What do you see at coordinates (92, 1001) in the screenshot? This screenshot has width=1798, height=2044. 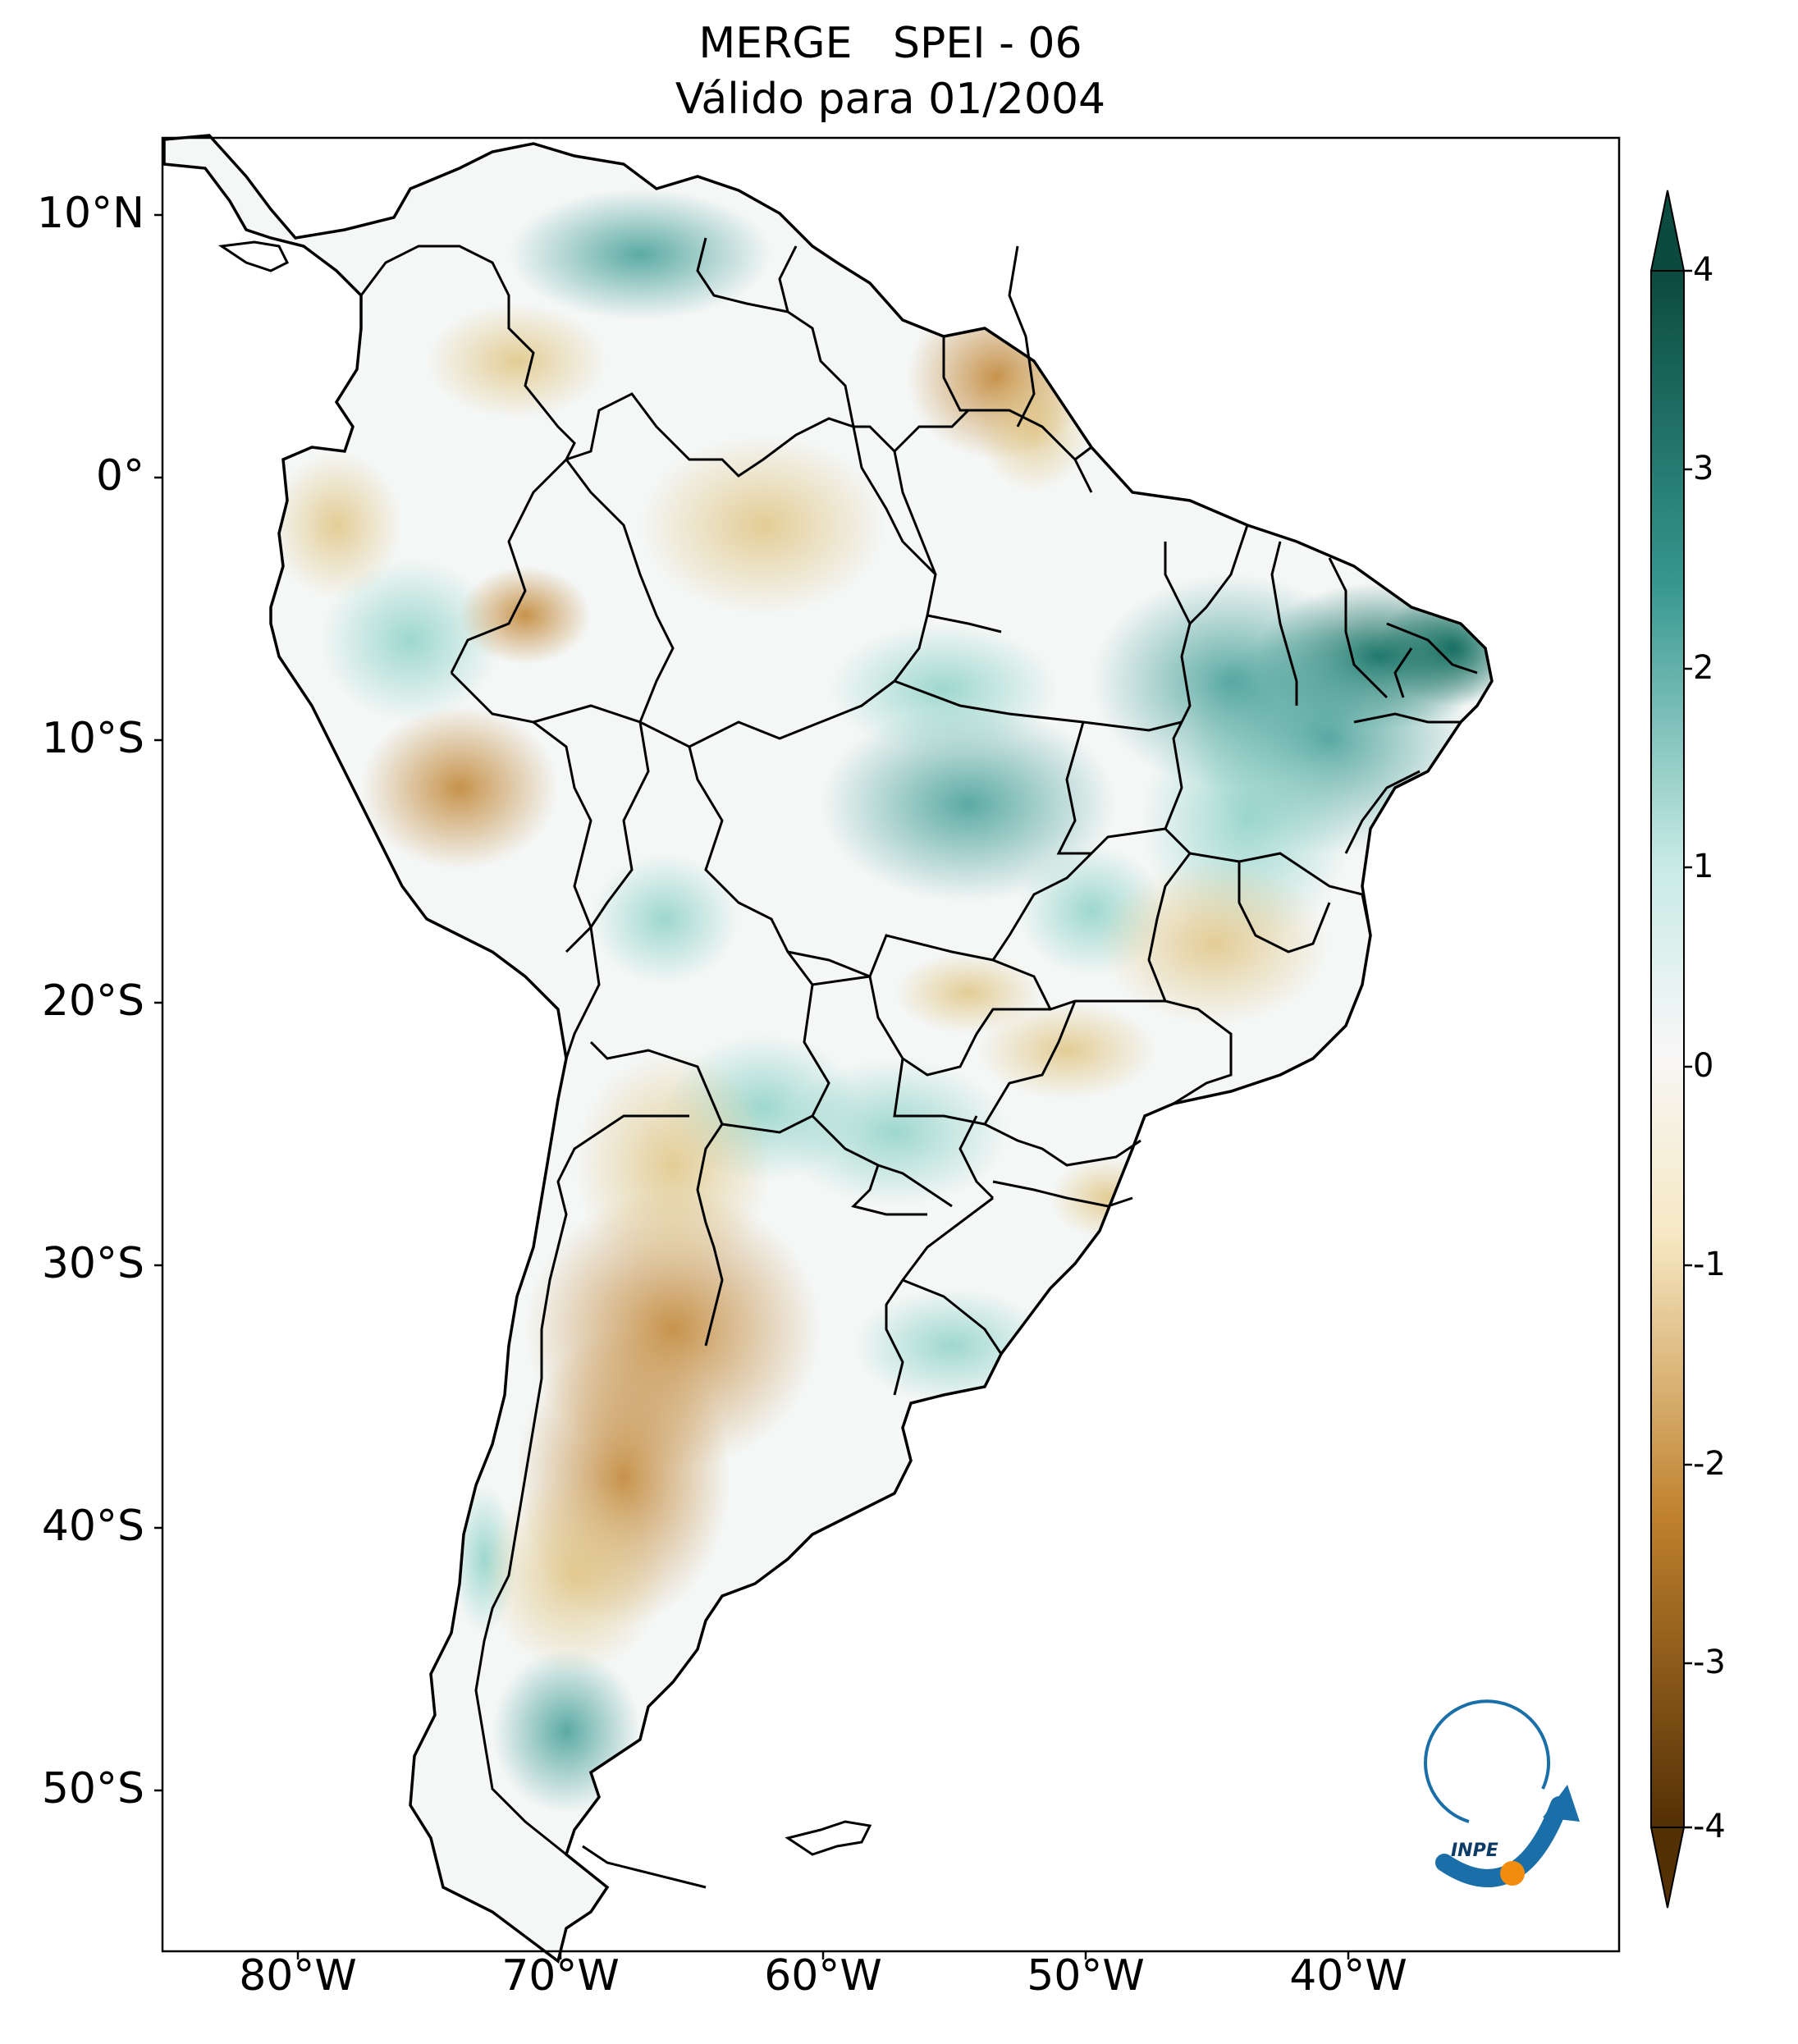 I see `lat-label-20s: 20°S` at bounding box center [92, 1001].